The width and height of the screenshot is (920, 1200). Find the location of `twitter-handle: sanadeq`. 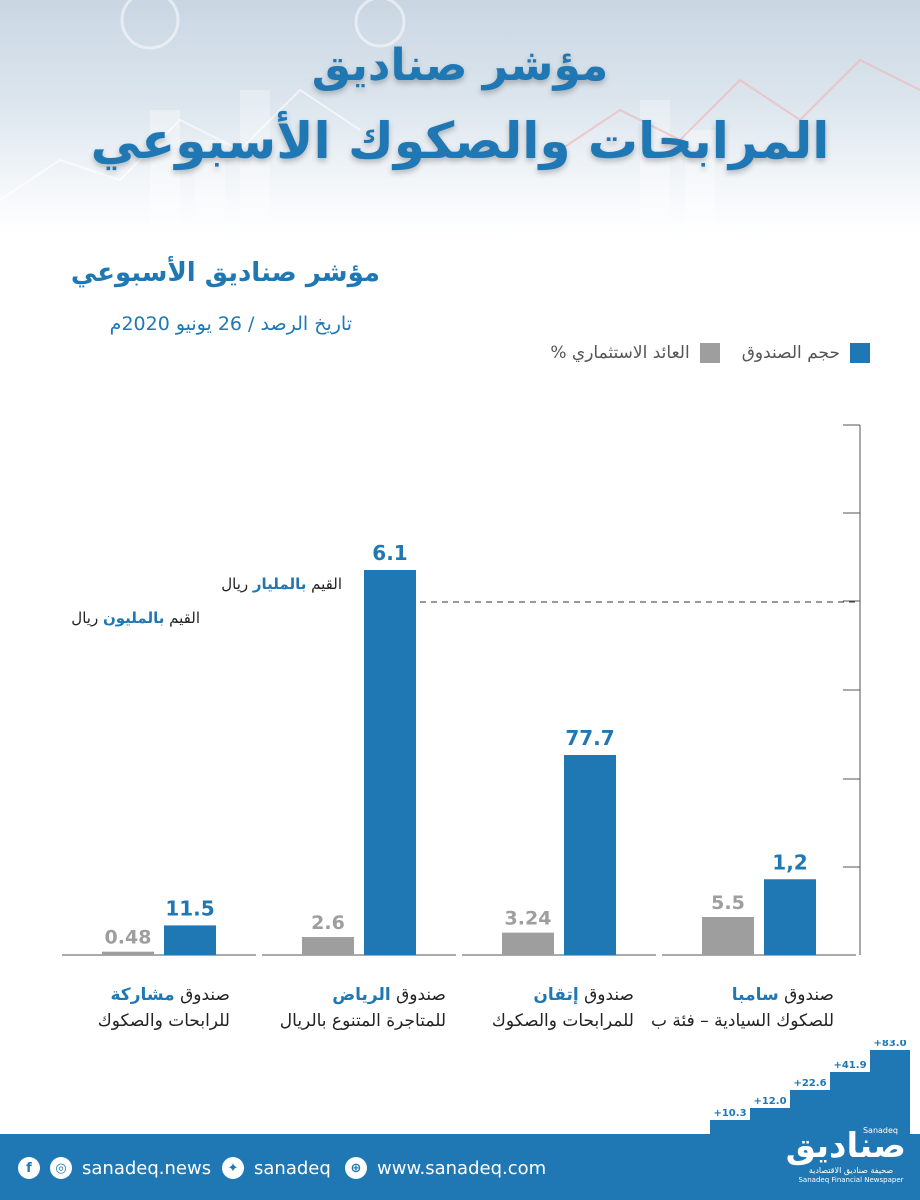

twitter-handle: sanadeq is located at coordinates (292, 1168).